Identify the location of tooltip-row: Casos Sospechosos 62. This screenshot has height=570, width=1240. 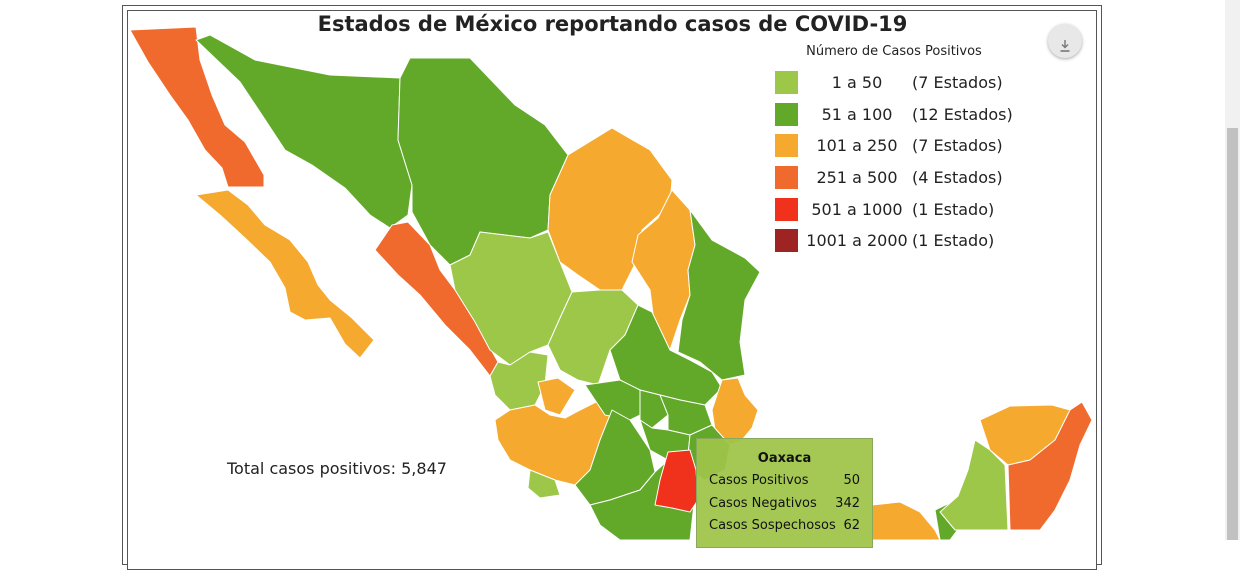
(784, 529).